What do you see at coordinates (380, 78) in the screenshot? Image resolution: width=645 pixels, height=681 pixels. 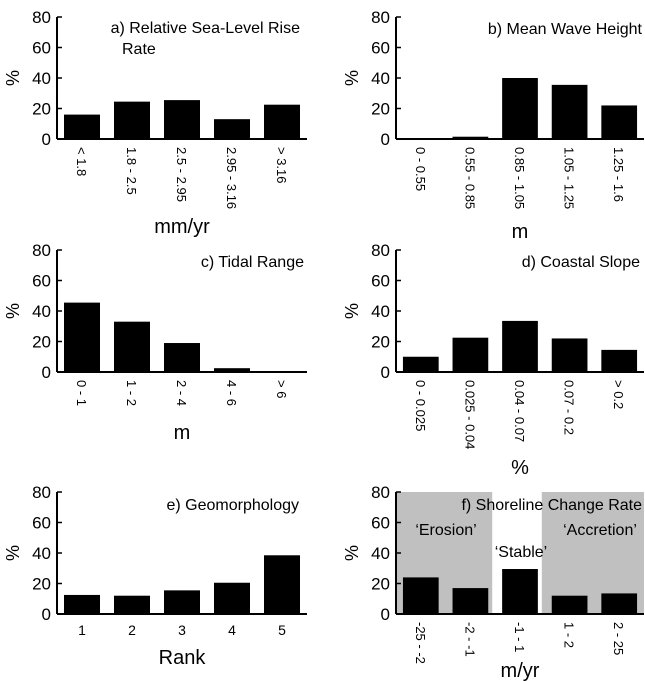 I see `panel-b-y-tick-label-40: 40` at bounding box center [380, 78].